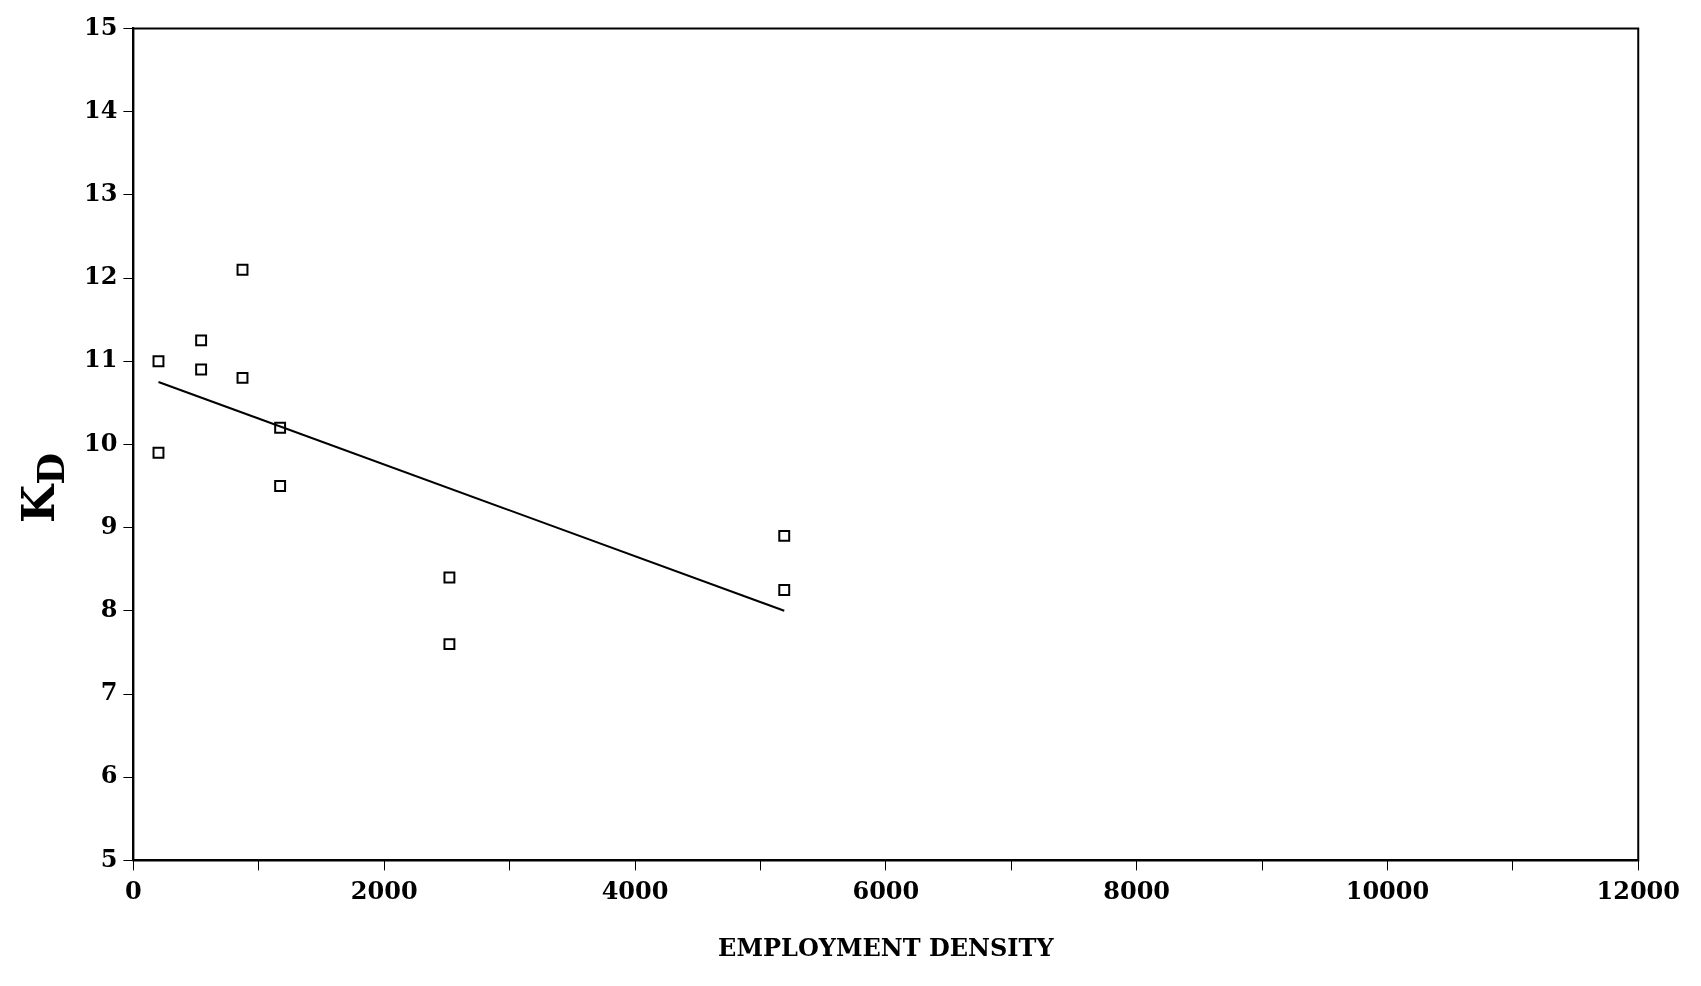 Image resolution: width=1701 pixels, height=986 pixels. Describe the element at coordinates (100, 26) in the screenshot. I see `y-tick-label: 15` at that location.